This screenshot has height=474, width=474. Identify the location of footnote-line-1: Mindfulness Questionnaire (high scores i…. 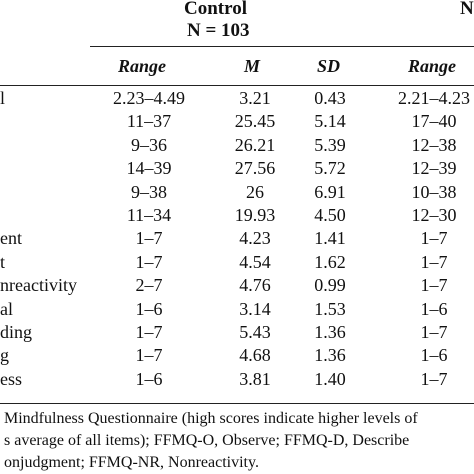
(211, 418).